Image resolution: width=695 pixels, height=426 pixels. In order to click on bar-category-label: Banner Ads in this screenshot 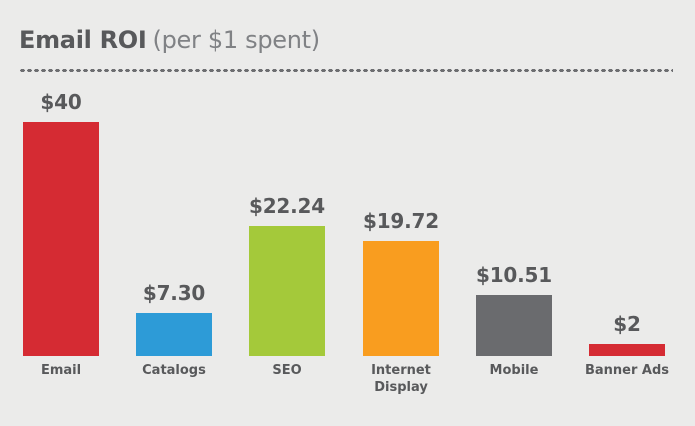, I will do `click(627, 370)`.